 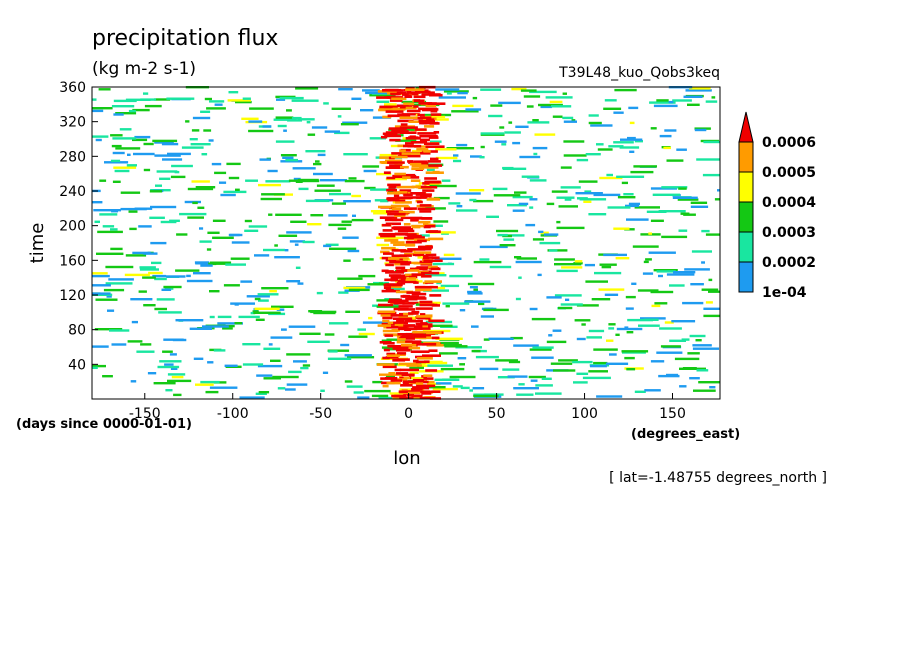 I want to click on y-tick-label: 40, so click(x=77, y=365).